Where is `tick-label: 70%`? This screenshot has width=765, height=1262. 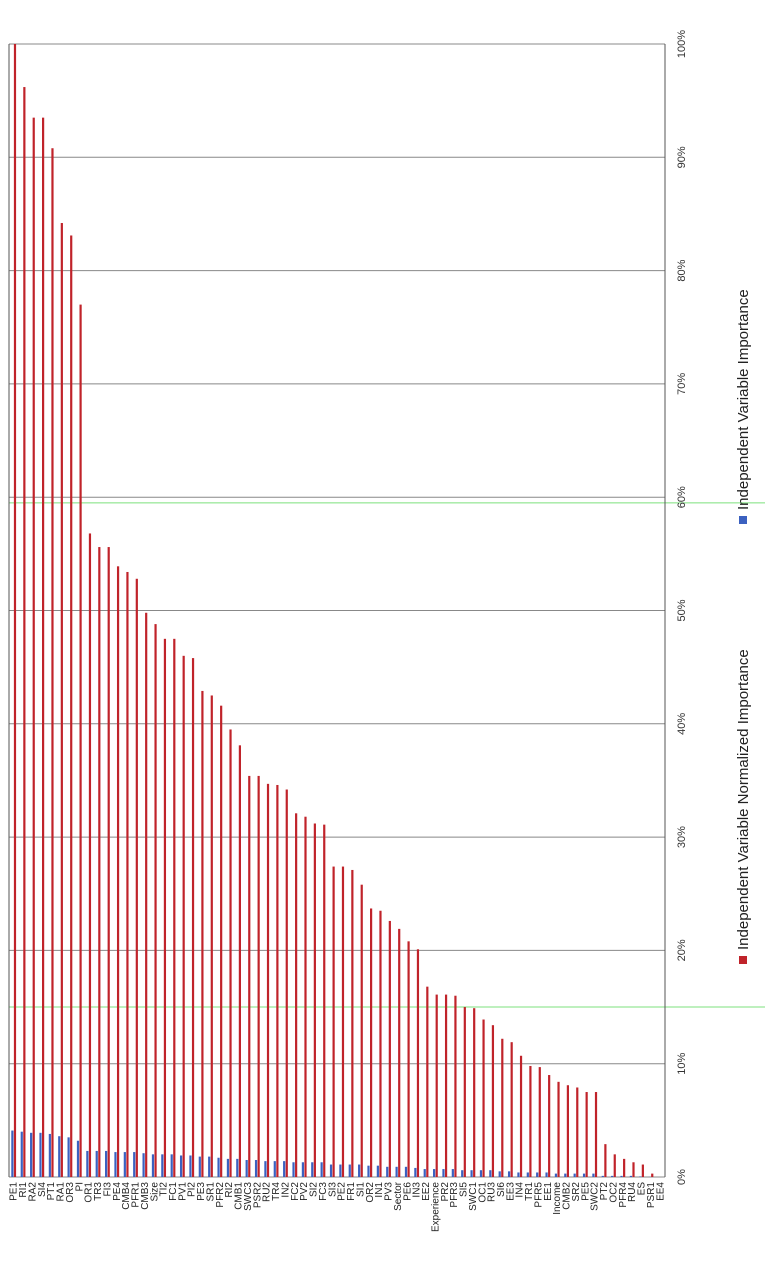
tick-label: 70% is located at coordinates (682, 384).